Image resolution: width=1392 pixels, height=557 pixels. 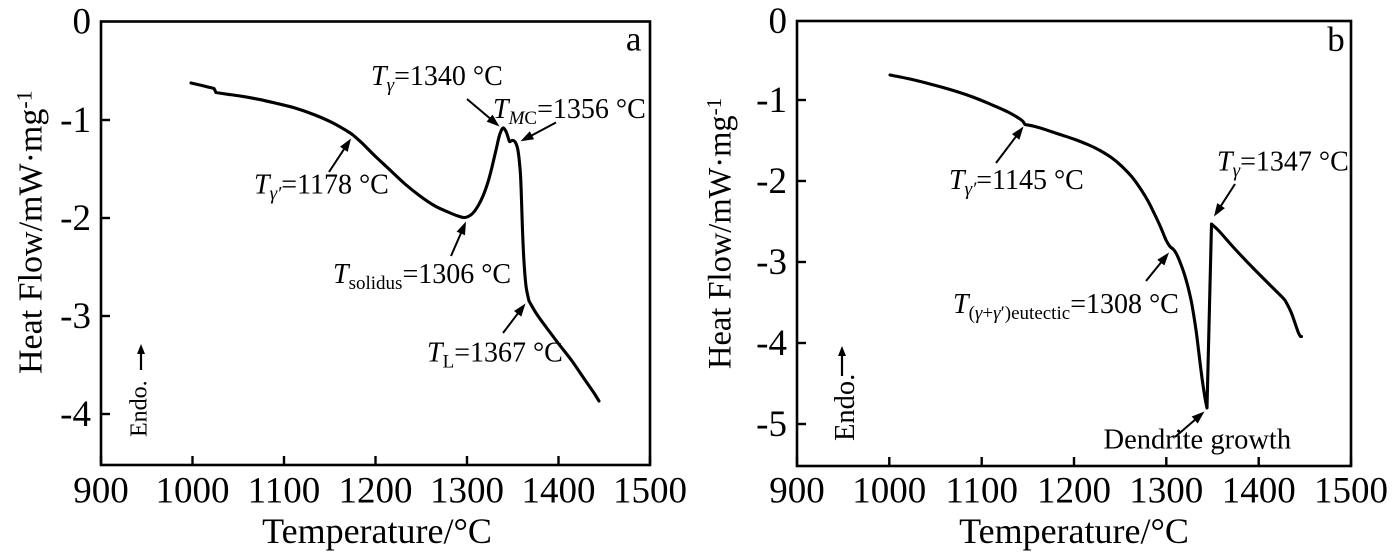 I want to click on svg-text: Tγ′=1178 °C, so click(x=321, y=187).